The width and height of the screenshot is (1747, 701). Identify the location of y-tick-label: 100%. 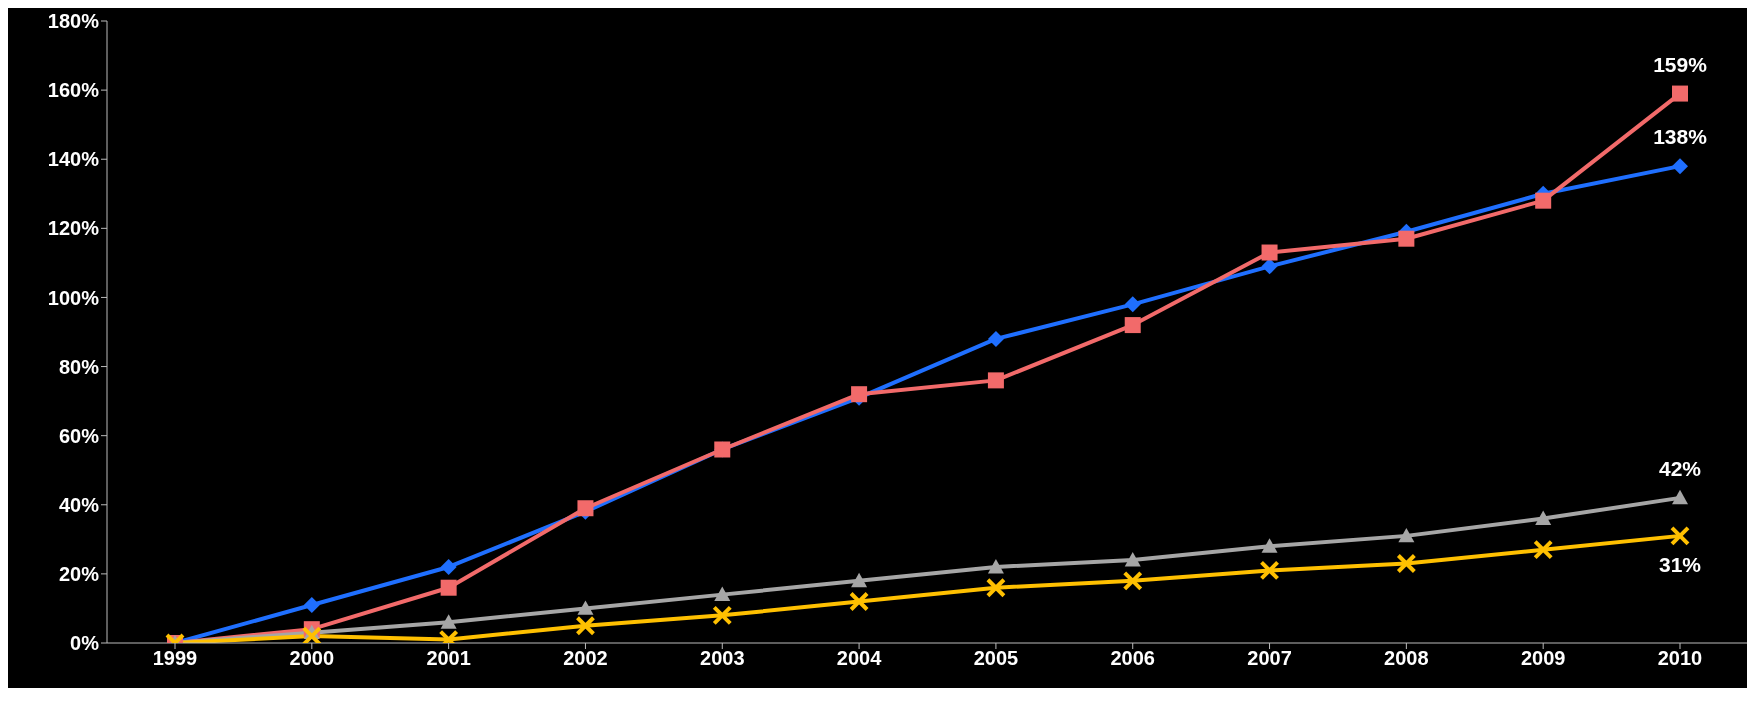
(73, 297).